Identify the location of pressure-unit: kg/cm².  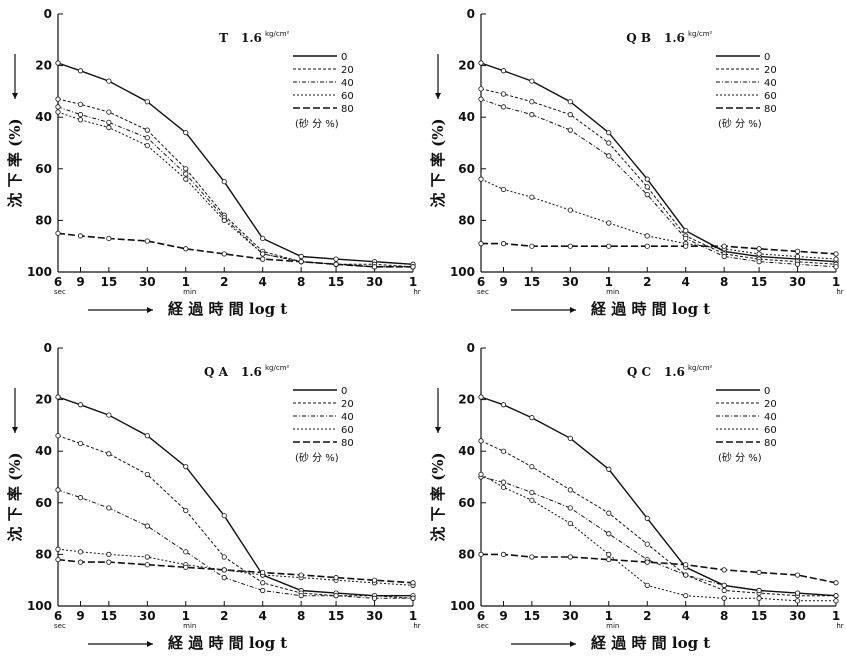
(700, 34).